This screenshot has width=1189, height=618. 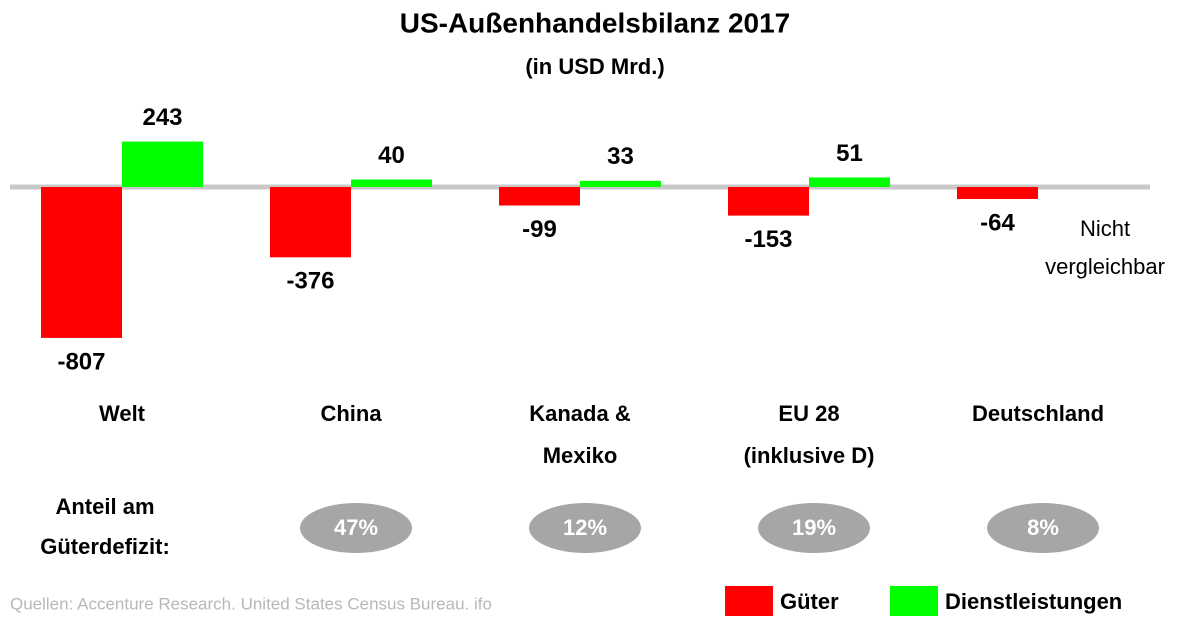 I want to click on category-label: Welt, so click(x=122, y=413).